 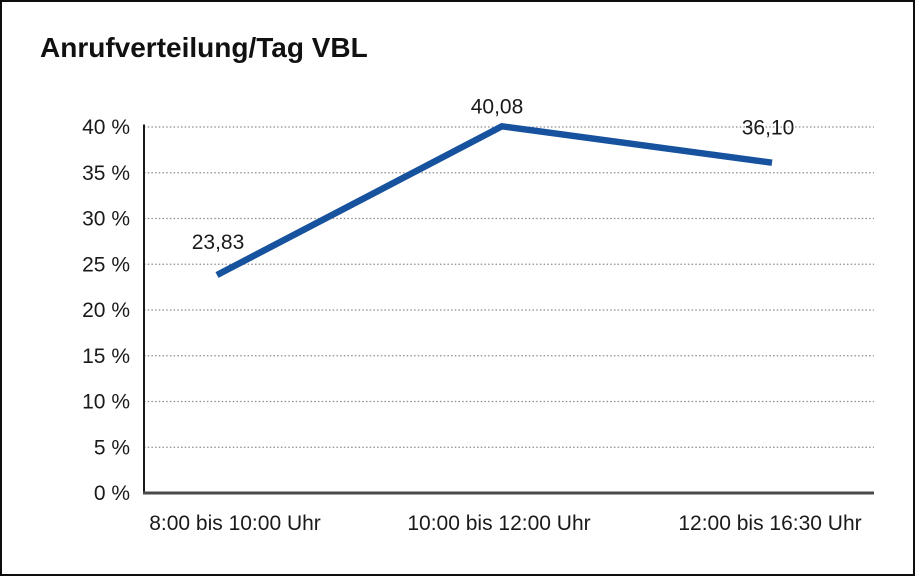 What do you see at coordinates (106, 310) in the screenshot?
I see `y-tick-label: 20 %` at bounding box center [106, 310].